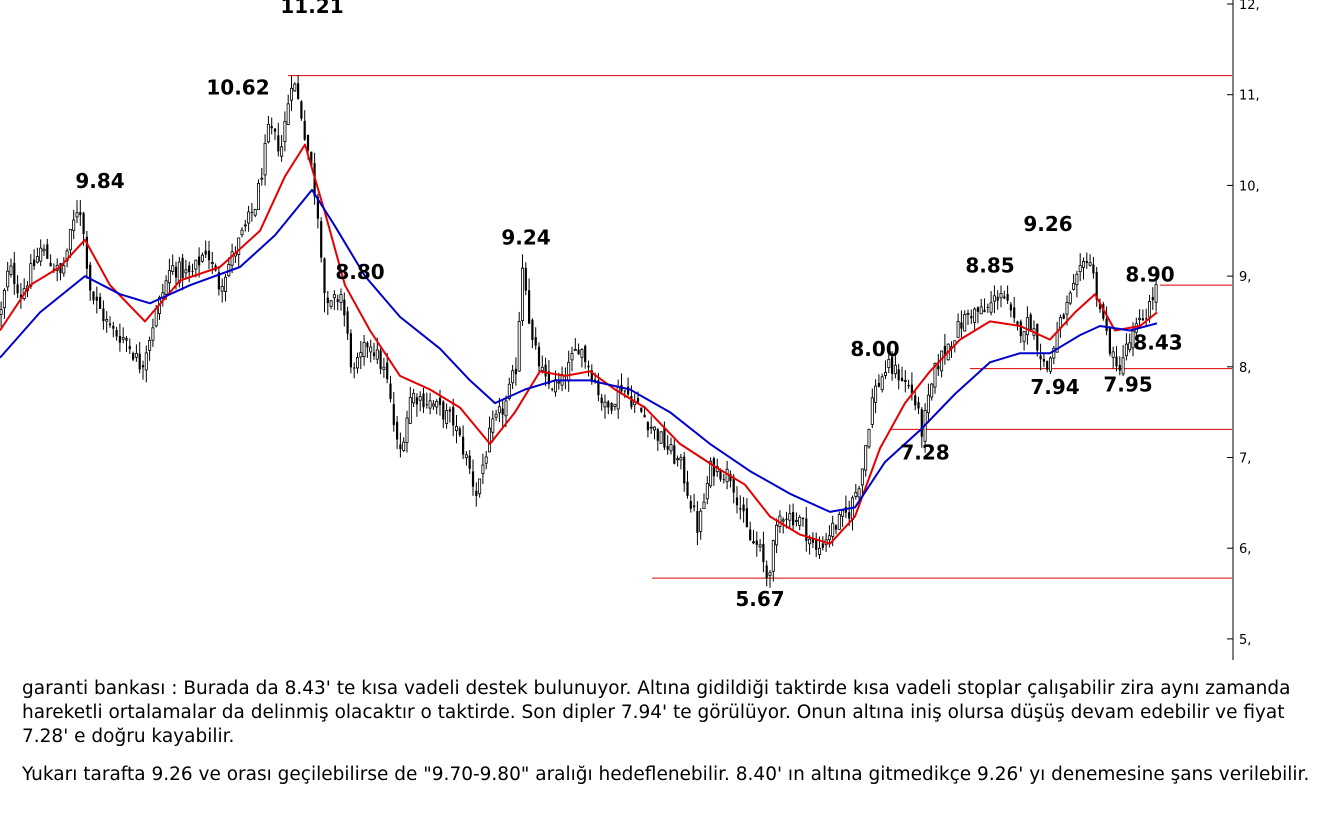 This screenshot has width=1320, height=828. Describe the element at coordinates (1245, 368) in the screenshot. I see `y-axis-tick-label: 8,` at that location.